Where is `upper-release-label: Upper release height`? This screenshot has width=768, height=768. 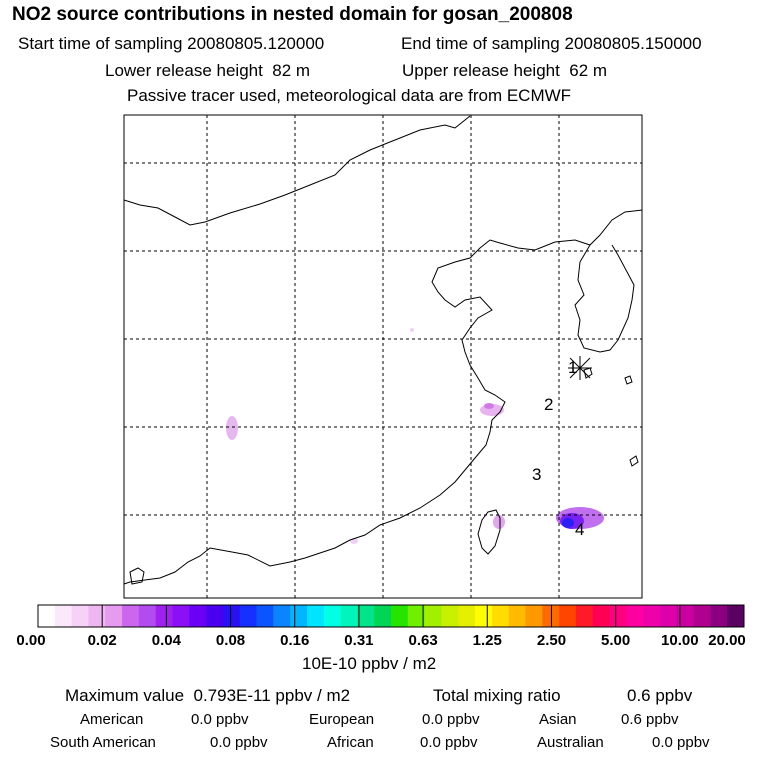 upper-release-label: Upper release height is located at coordinates (481, 70).